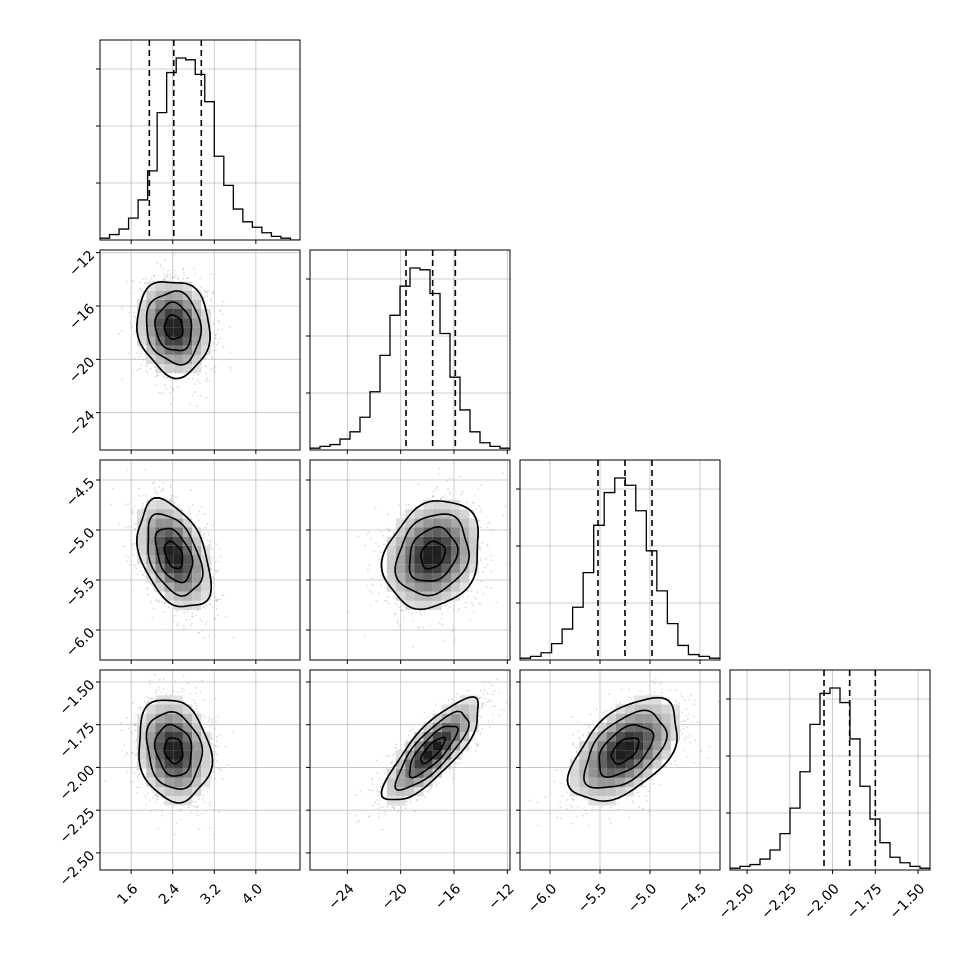  I want to click on x-tick-label: −2.25, so click(779, 902).